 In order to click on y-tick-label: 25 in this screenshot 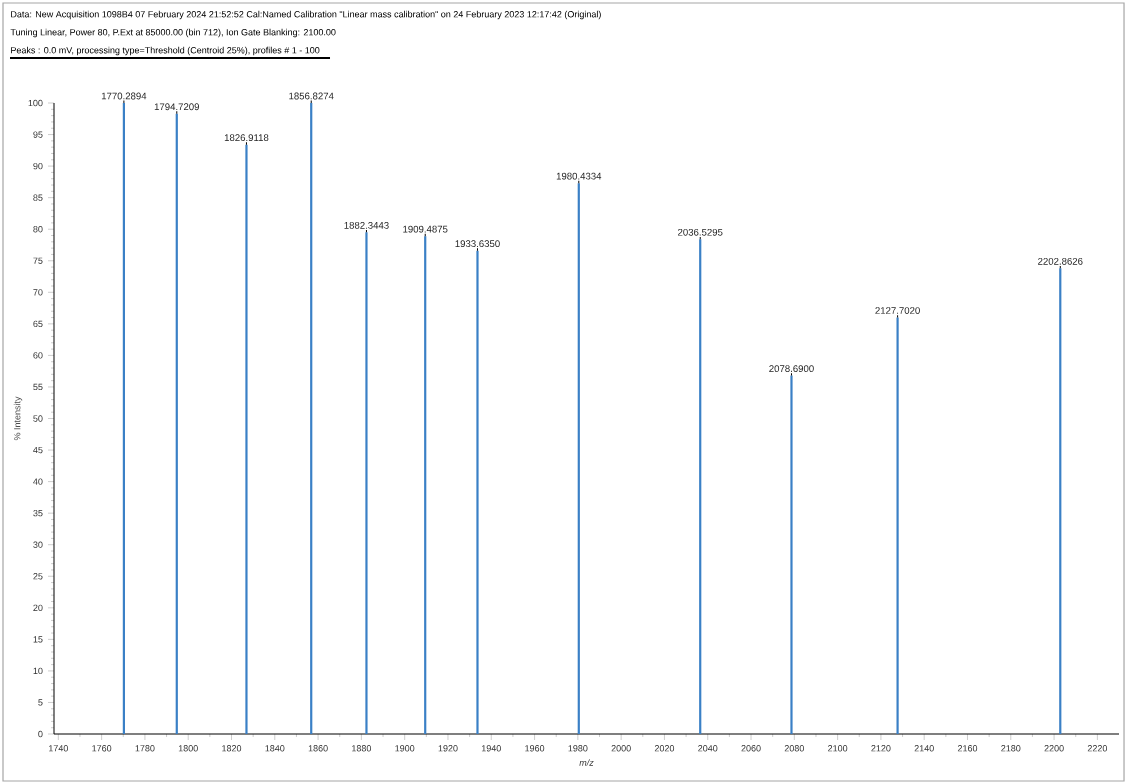, I will do `click(38, 576)`.